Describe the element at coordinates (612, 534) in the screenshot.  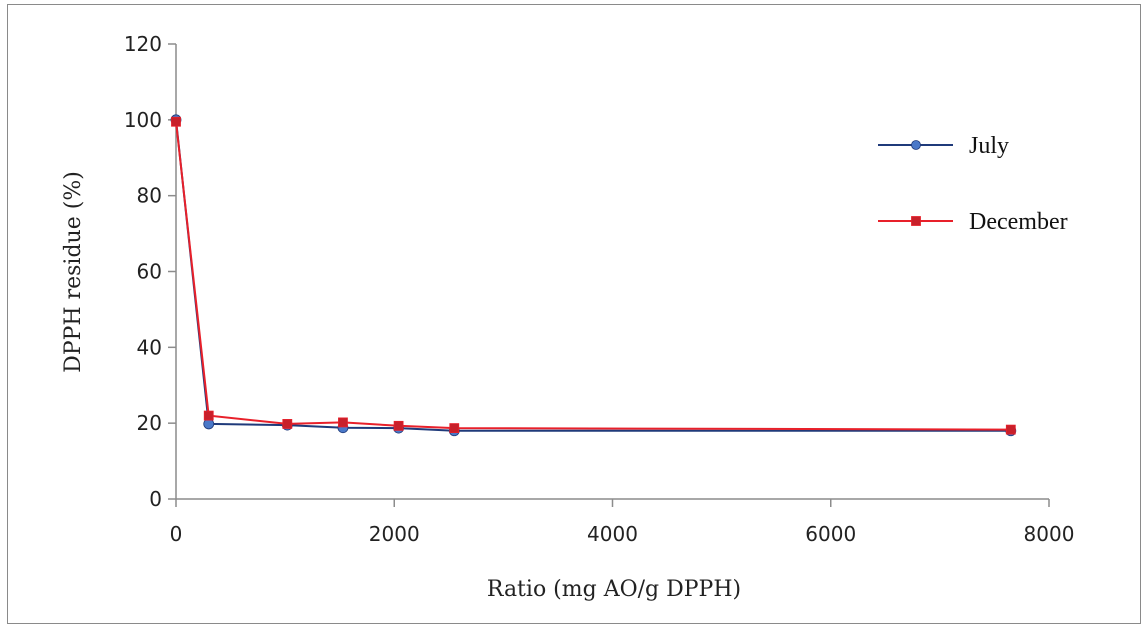
I see `x-tick-label: 4000` at that location.